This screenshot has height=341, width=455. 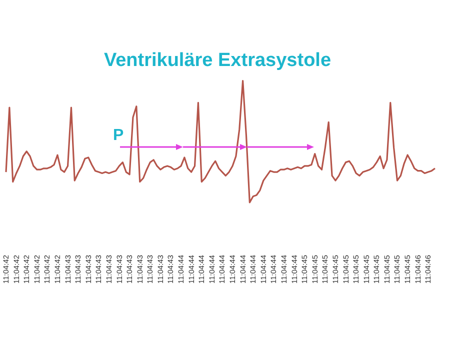 I want to click on annotation: P, so click(x=118, y=136).